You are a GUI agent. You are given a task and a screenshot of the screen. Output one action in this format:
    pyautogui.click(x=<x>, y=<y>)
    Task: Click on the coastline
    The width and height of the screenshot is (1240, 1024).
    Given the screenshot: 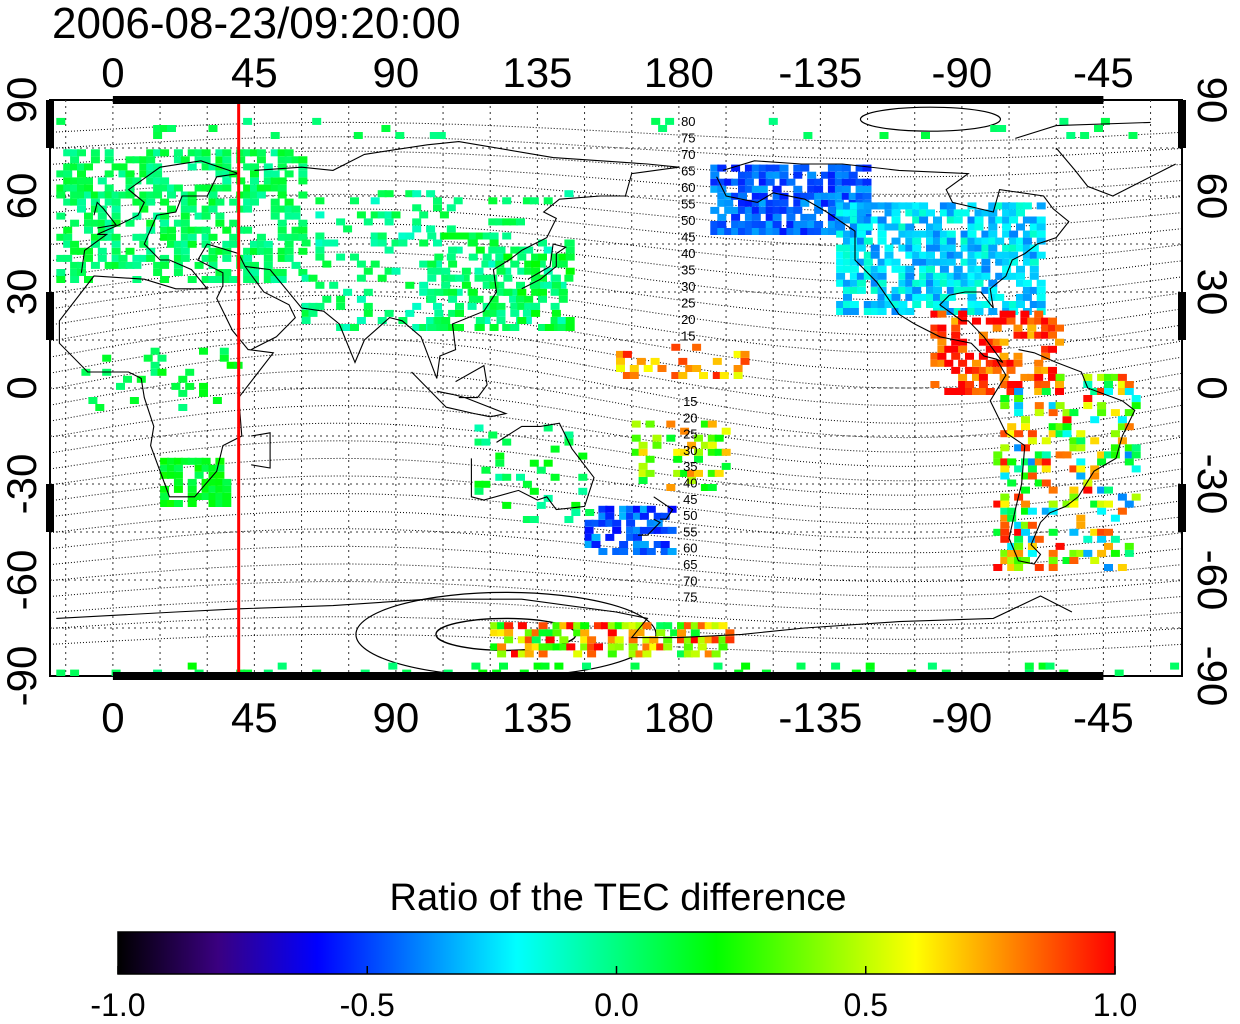 What is the action you would take?
    pyautogui.click(x=459, y=394)
    